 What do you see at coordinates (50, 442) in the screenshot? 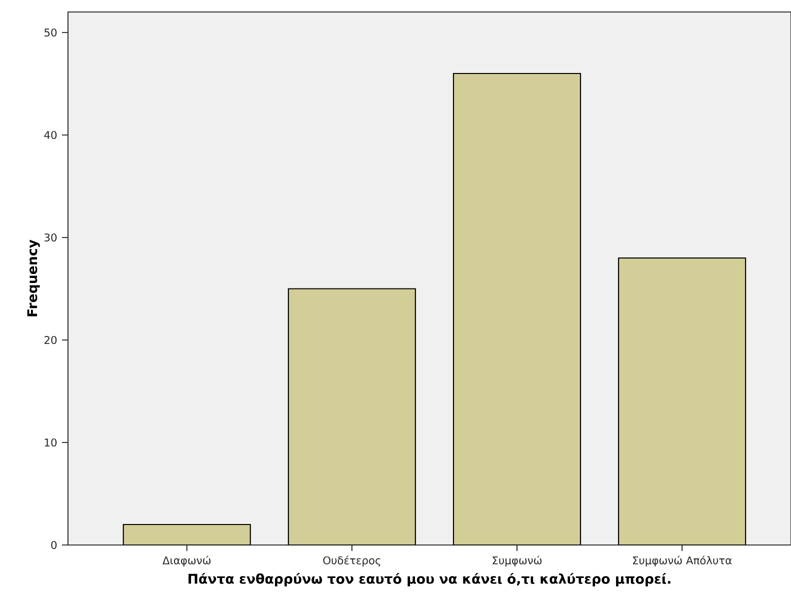
I see `y-tick-label: 10` at bounding box center [50, 442].